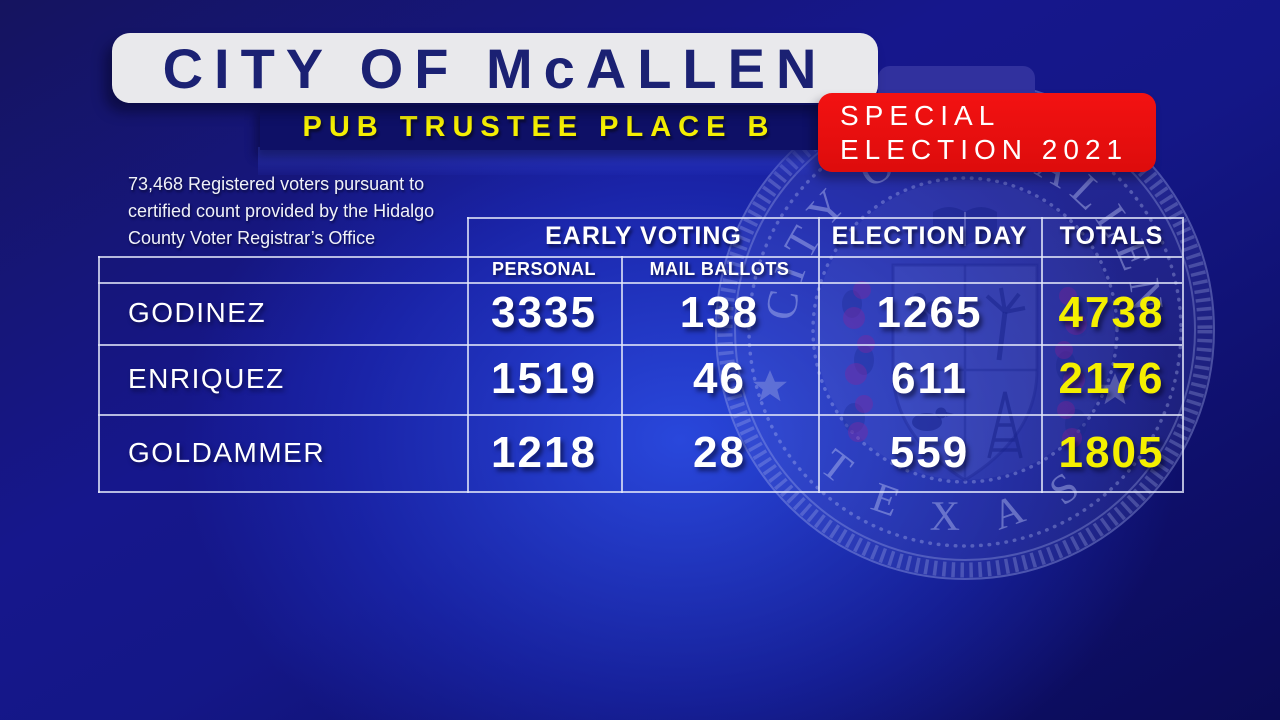  Describe the element at coordinates (544, 378) in the screenshot. I see `votes-personal: 1519` at that location.